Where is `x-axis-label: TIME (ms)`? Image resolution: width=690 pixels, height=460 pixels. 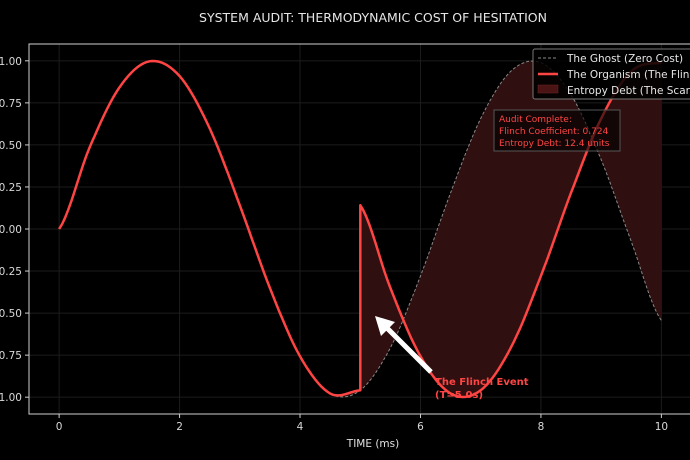 x-axis-label: TIME (ms) is located at coordinates (372, 444).